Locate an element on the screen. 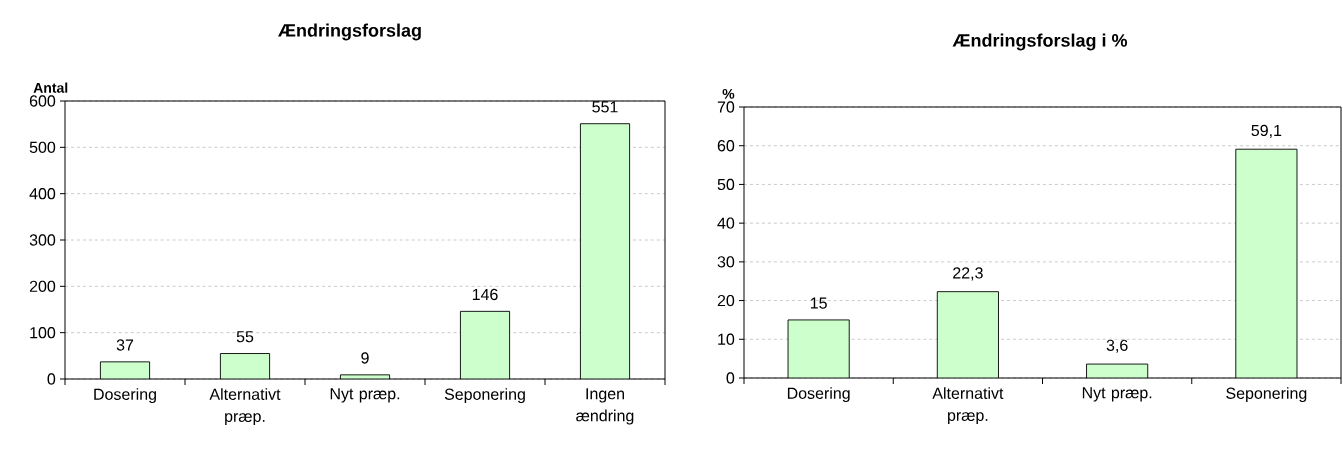  data-label: 55 is located at coordinates (245, 337).